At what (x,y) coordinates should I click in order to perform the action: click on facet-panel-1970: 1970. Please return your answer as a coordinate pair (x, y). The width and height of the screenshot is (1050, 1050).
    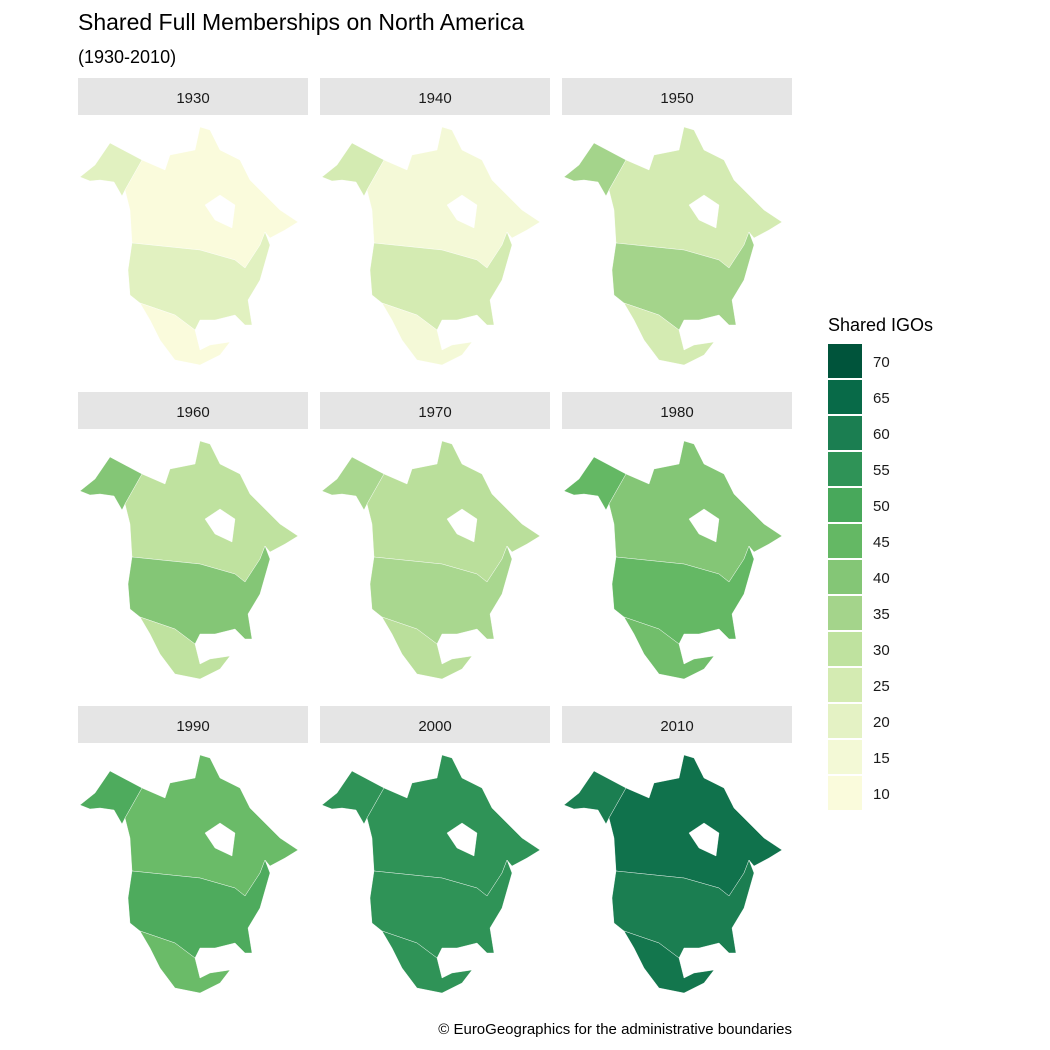
    Looking at the image, I should click on (435, 536).